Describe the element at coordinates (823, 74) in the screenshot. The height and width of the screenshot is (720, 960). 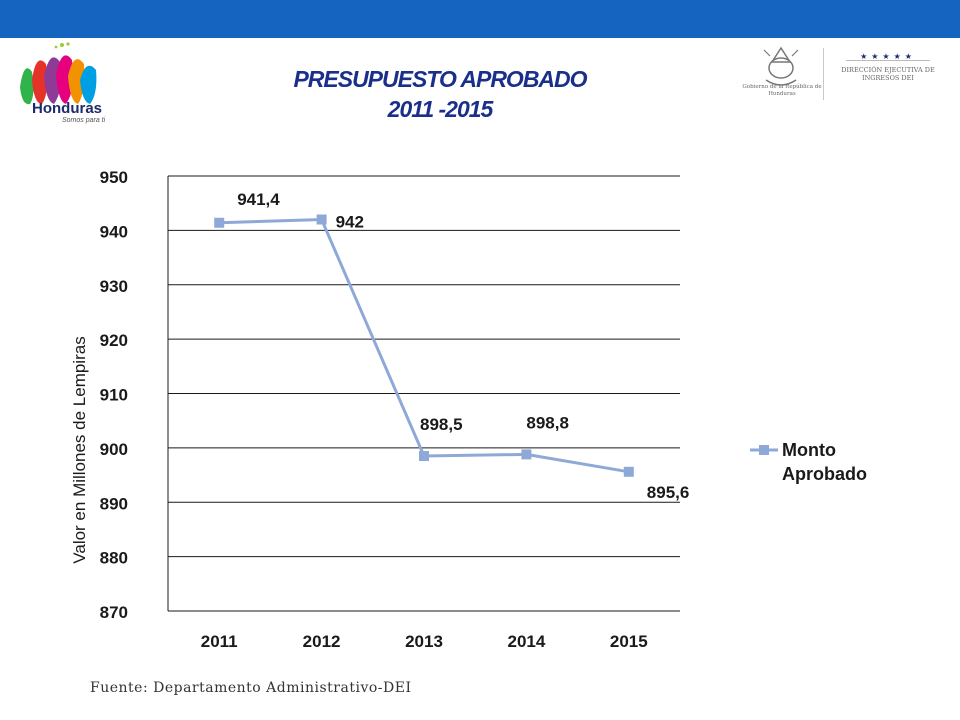
I see `header-separator` at that location.